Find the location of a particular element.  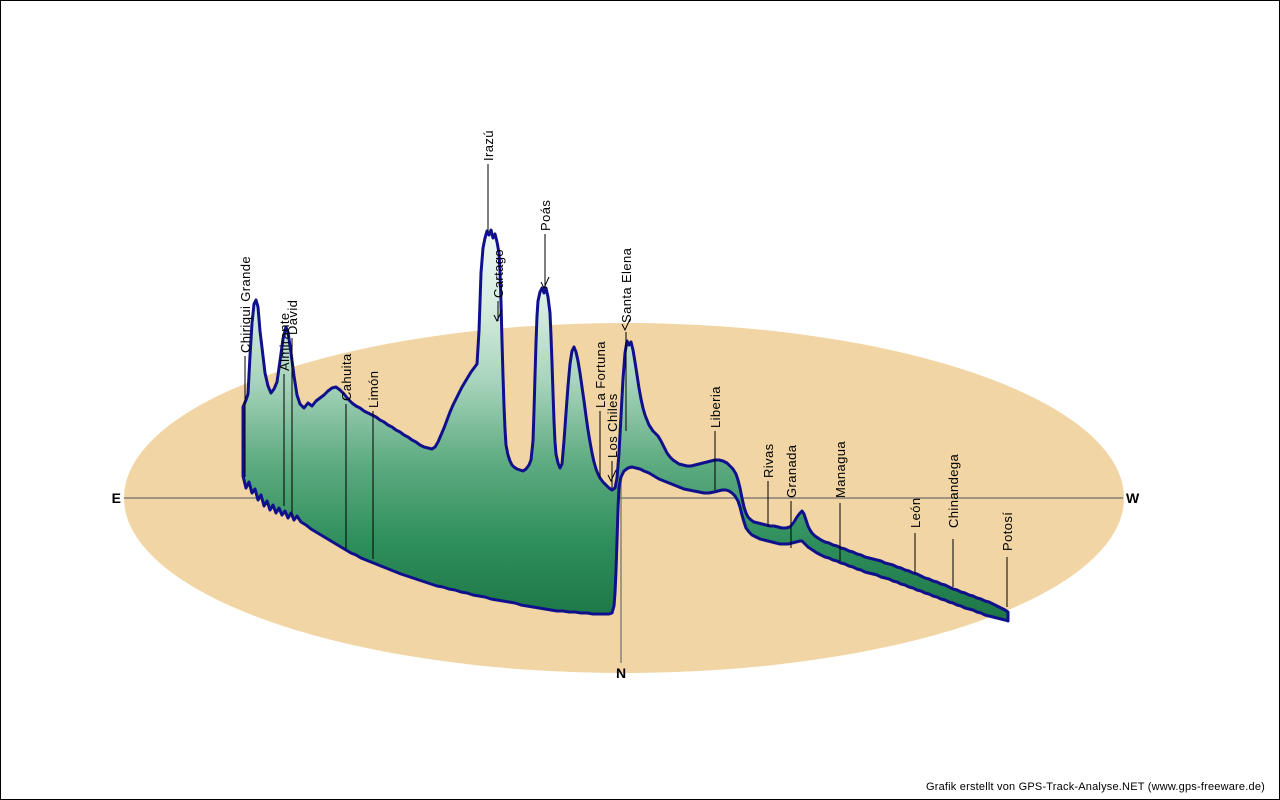

waypoint: Poás is located at coordinates (545, 245).